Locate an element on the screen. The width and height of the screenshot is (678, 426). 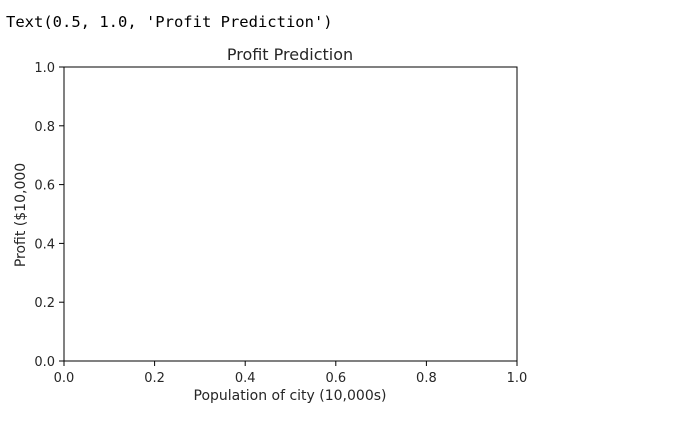
y-tick-label: 0.4 is located at coordinates (44, 244).